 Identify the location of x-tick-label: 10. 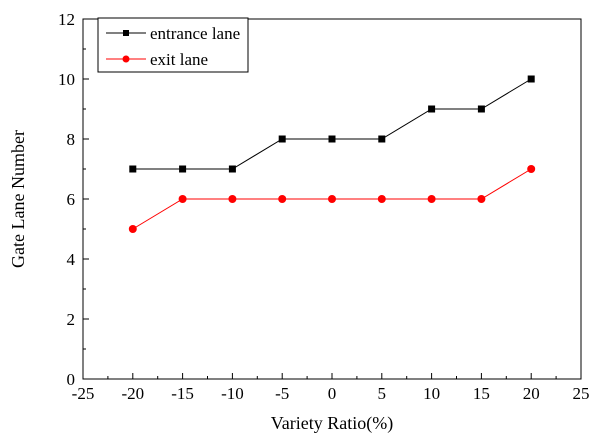
(431, 393).